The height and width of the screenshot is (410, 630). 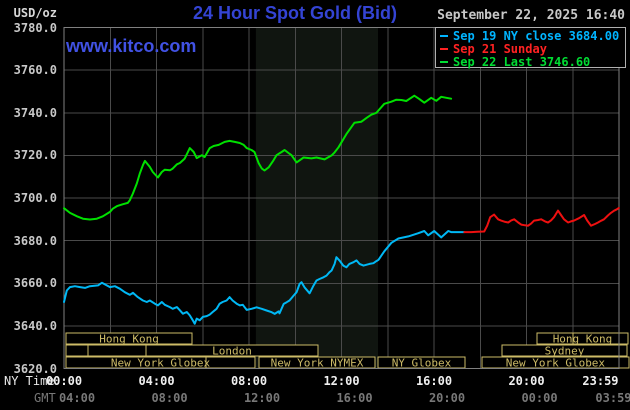 I want to click on x-axis-ny-tick-label: 23:59, so click(x=600, y=381).